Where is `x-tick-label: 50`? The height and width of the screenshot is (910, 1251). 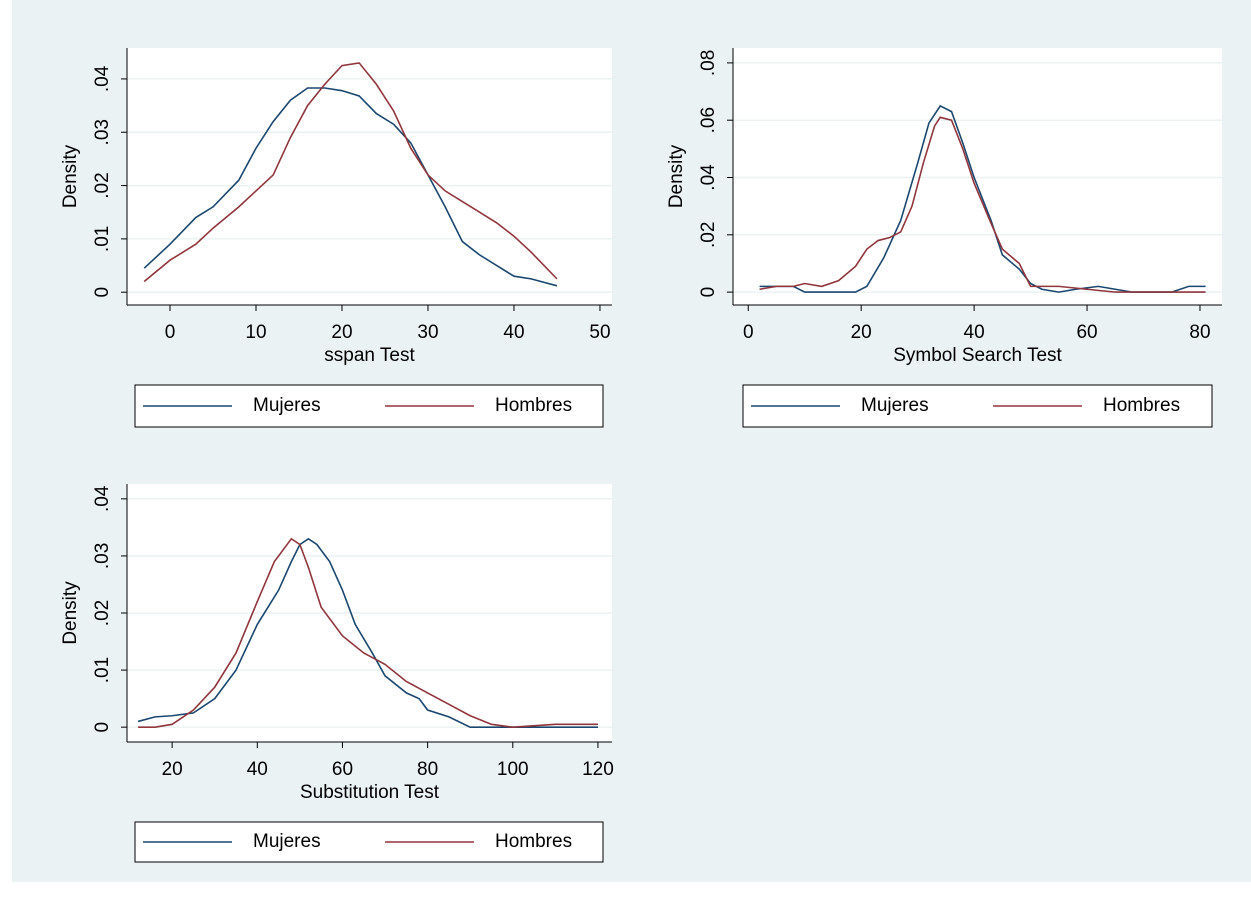 x-tick-label: 50 is located at coordinates (599, 332).